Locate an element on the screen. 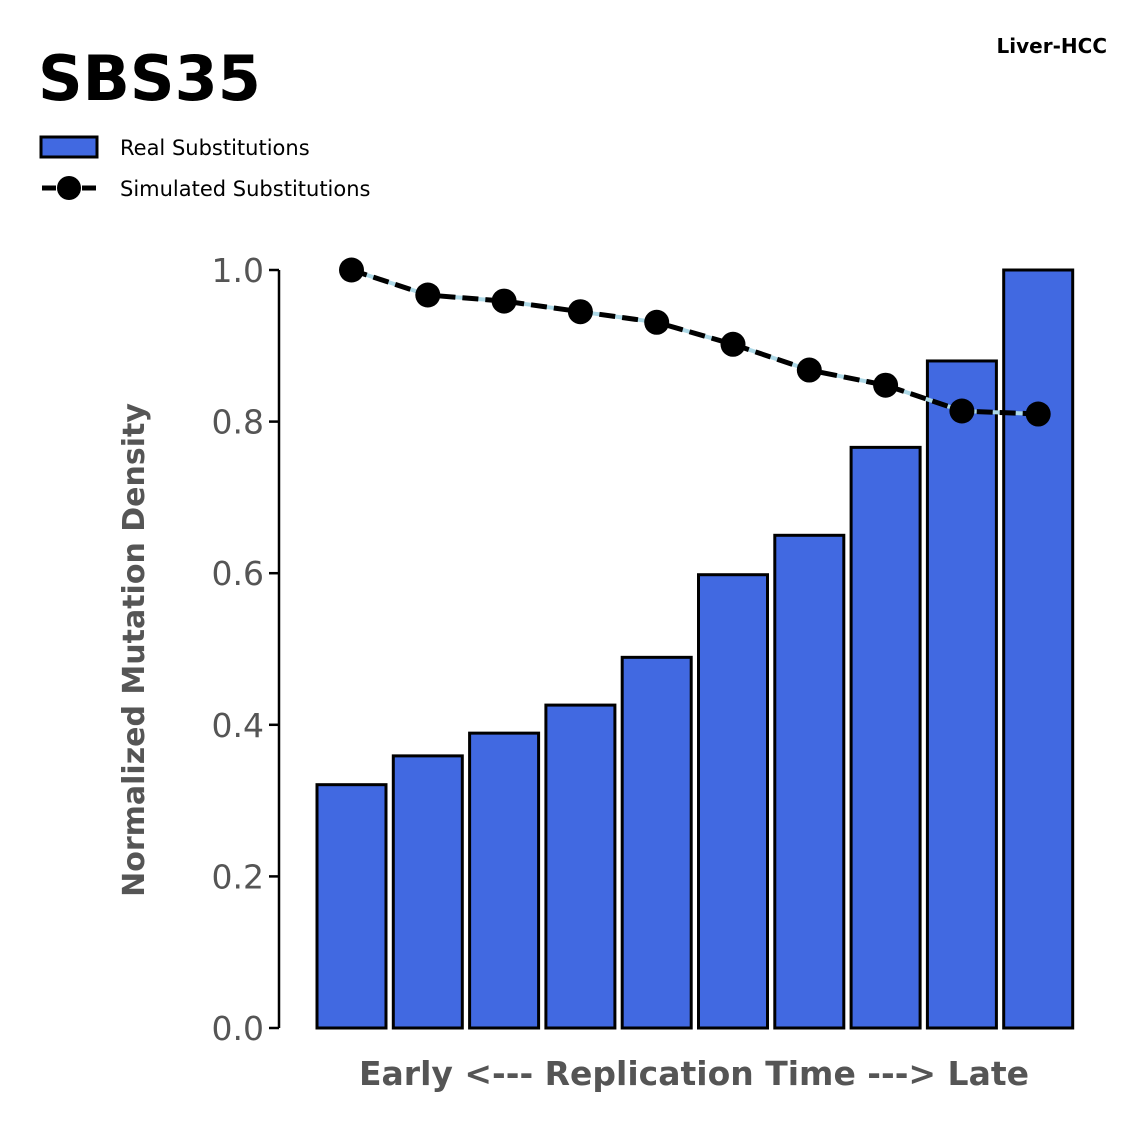 This screenshot has width=1147, height=1125. y-axis-label: Normalized Mutation Density is located at coordinates (134, 650).